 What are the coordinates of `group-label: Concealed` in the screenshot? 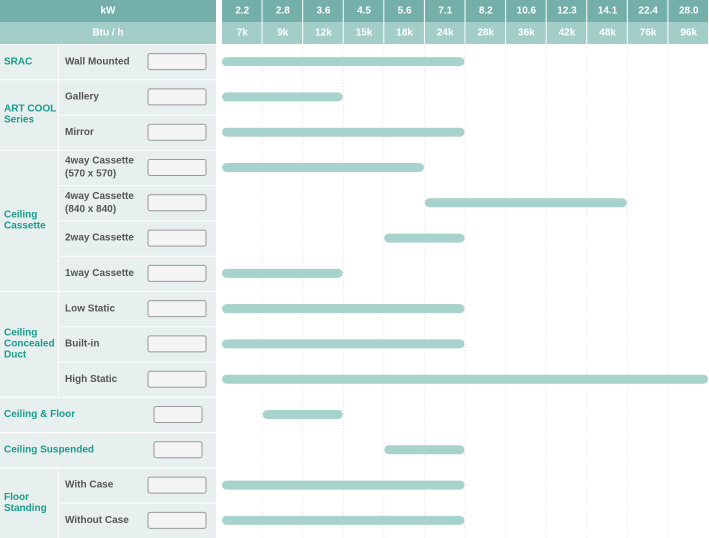 It's located at (29, 344).